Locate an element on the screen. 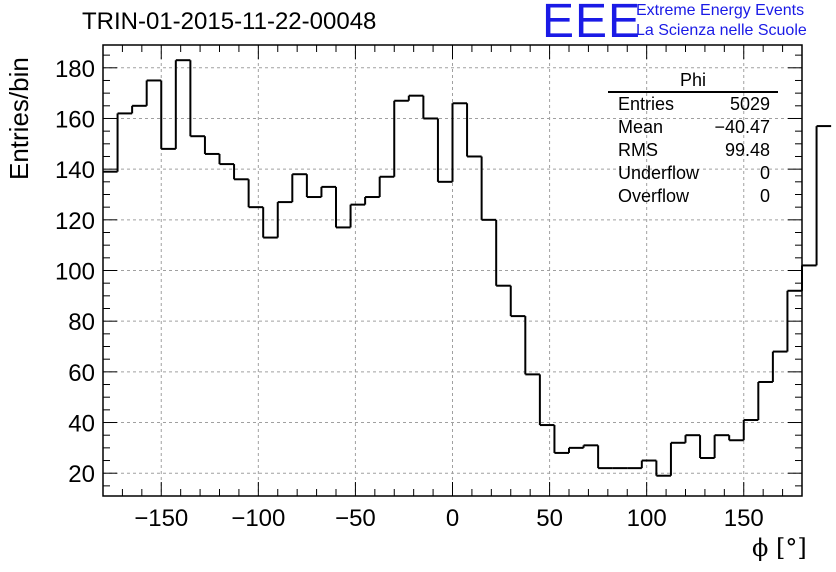 Image resolution: width=836 pixels, height=572 pixels. eee-logo-line1: Extreme Energy Events is located at coordinates (720, 10).